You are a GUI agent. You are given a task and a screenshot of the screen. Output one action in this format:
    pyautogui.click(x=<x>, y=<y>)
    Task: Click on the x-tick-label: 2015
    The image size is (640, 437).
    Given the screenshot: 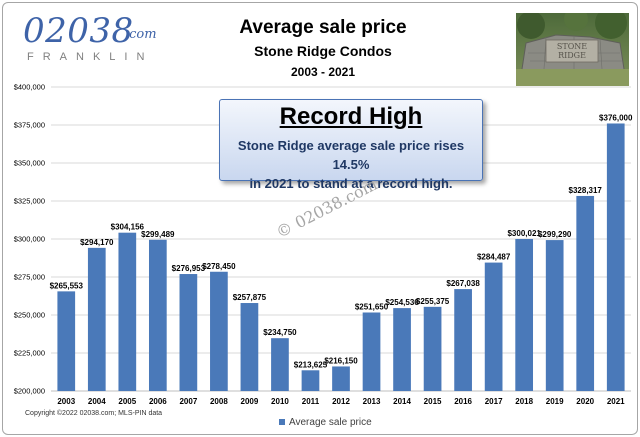 What is the action you would take?
    pyautogui.click(x=433, y=401)
    